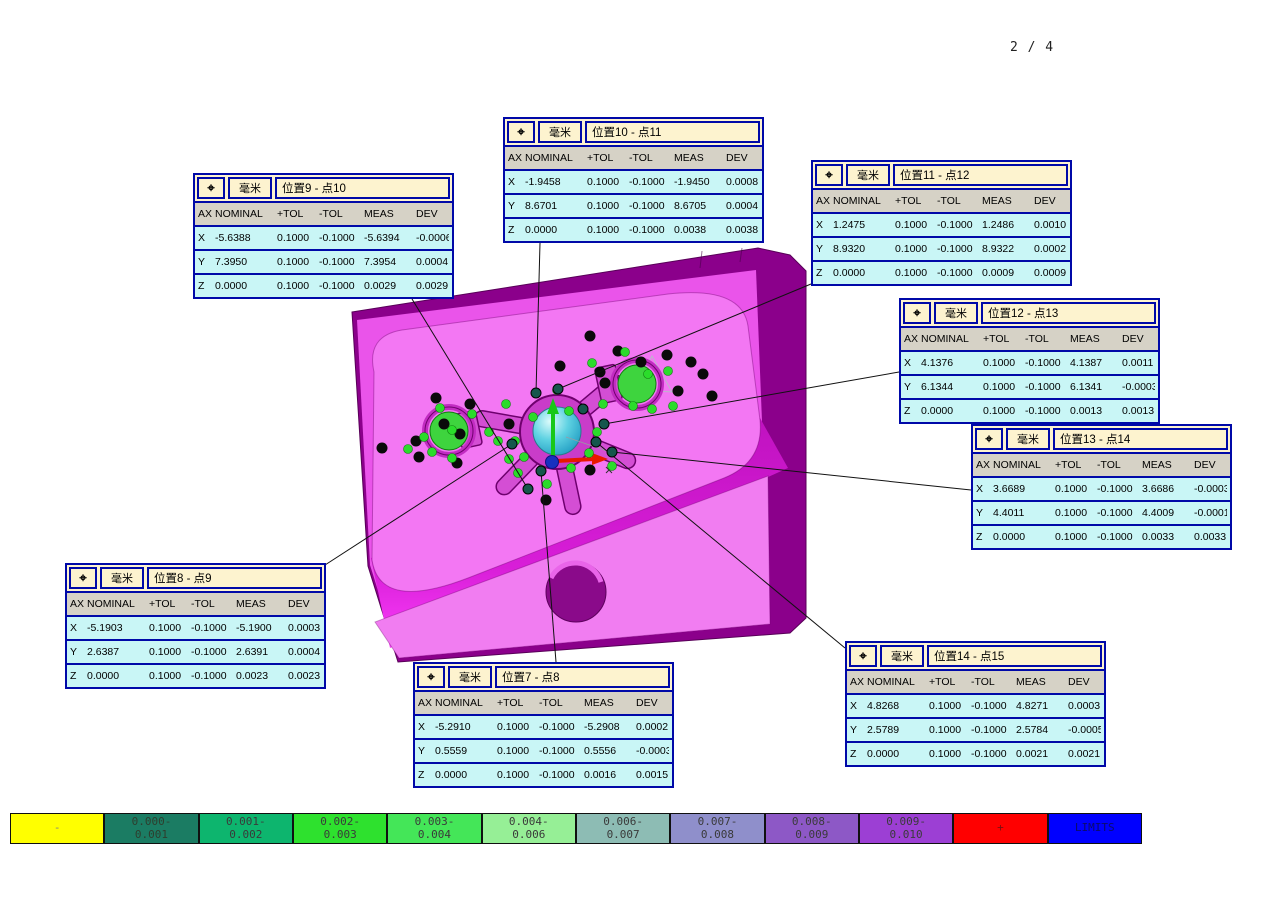 This screenshot has width=1269, height=897. What do you see at coordinates (937, 387) in the screenshot?
I see `cell: 6.1344` at bounding box center [937, 387].